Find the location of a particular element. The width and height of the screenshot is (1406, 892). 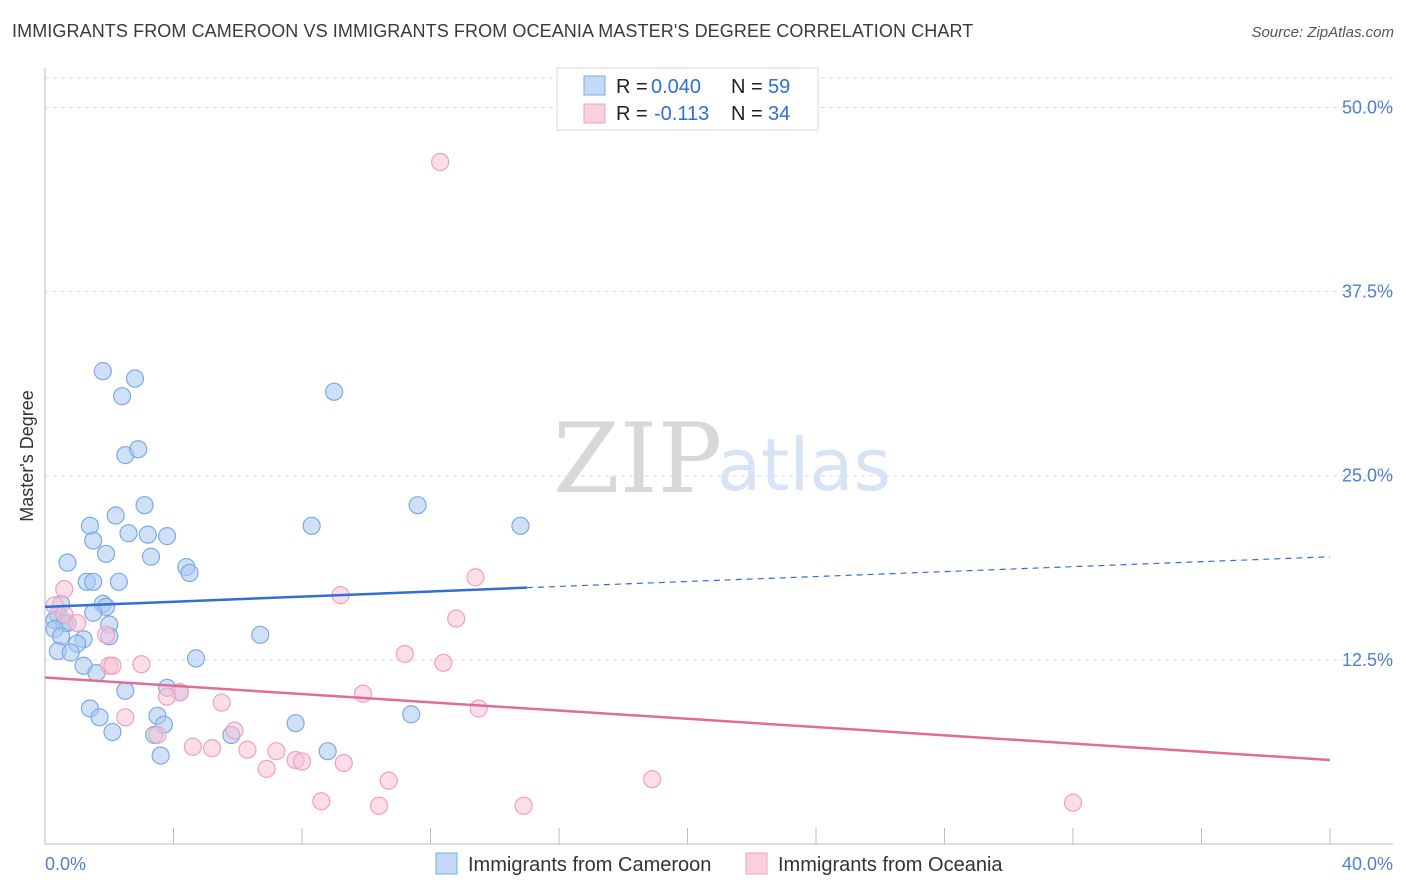

y-tick-label-2: 37.5% is located at coordinates (1367, 292).